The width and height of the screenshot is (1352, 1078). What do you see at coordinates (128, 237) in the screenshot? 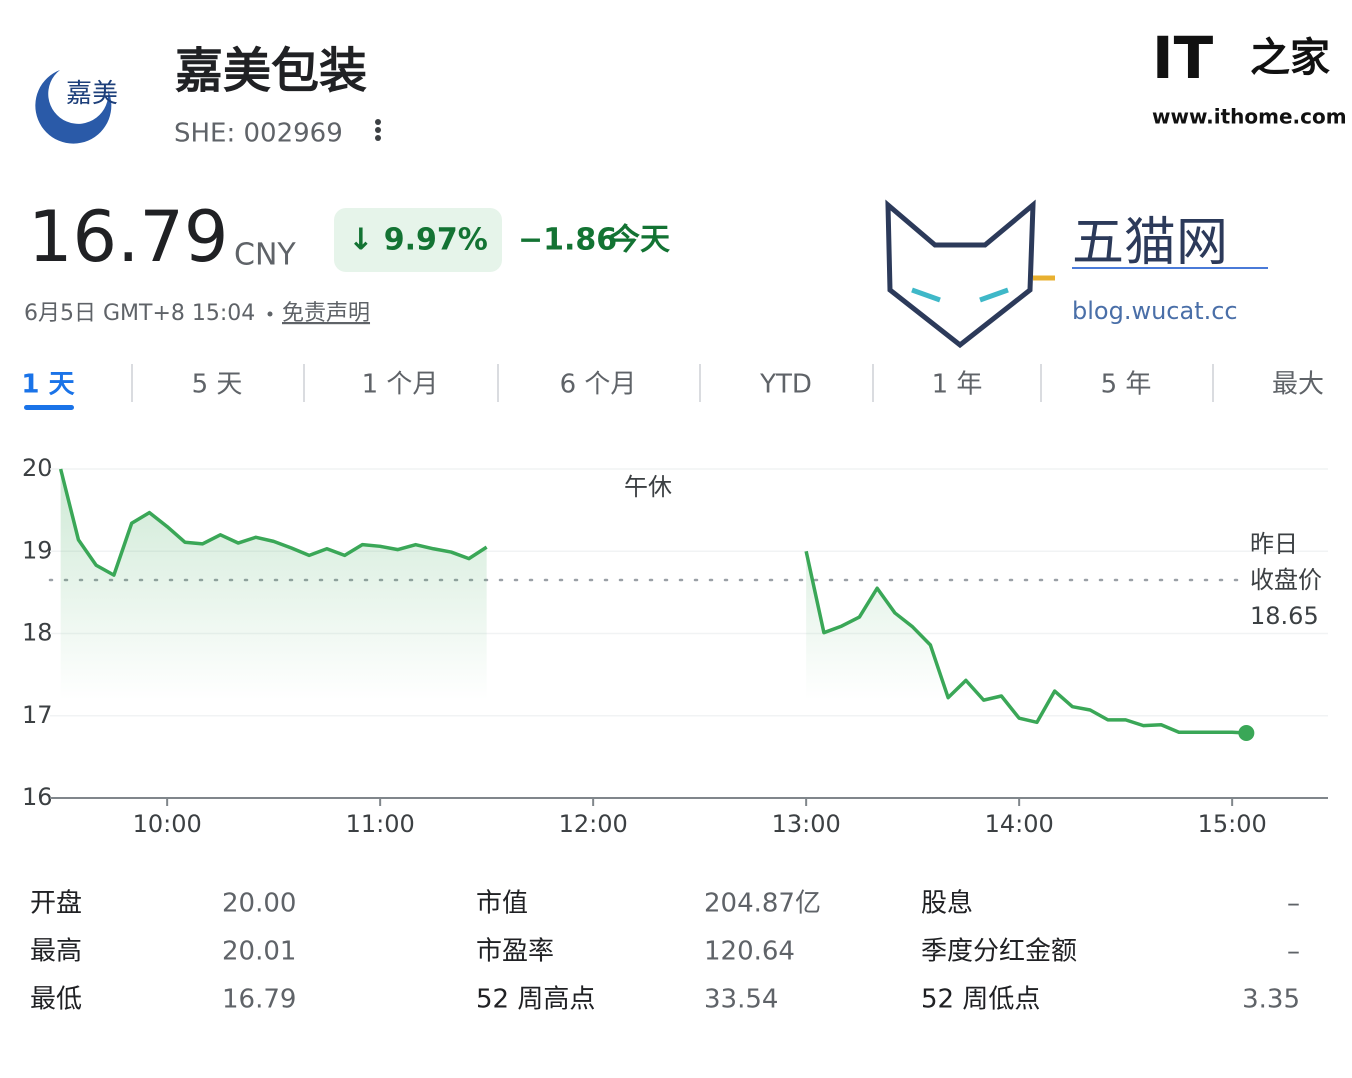
I see `price: 16.79` at bounding box center [128, 237].